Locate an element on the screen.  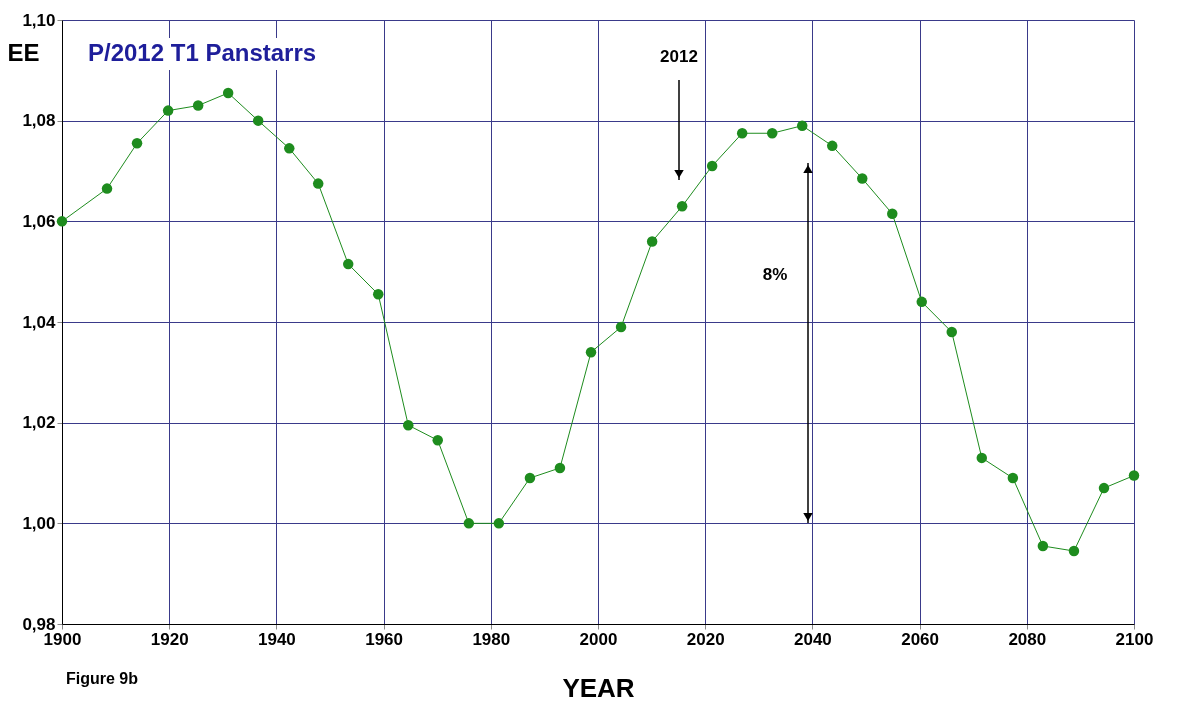
x-tick-label: 2020 is located at coordinates (705, 639).